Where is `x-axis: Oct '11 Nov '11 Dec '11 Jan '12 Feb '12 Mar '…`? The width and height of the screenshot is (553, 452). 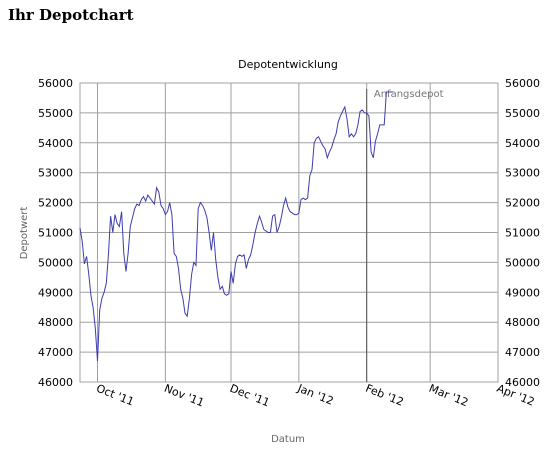 x-axis: Oct '11 Nov '11 Dec '11 Jan '12 Feb '12 Mar '… is located at coordinates (315, 395).